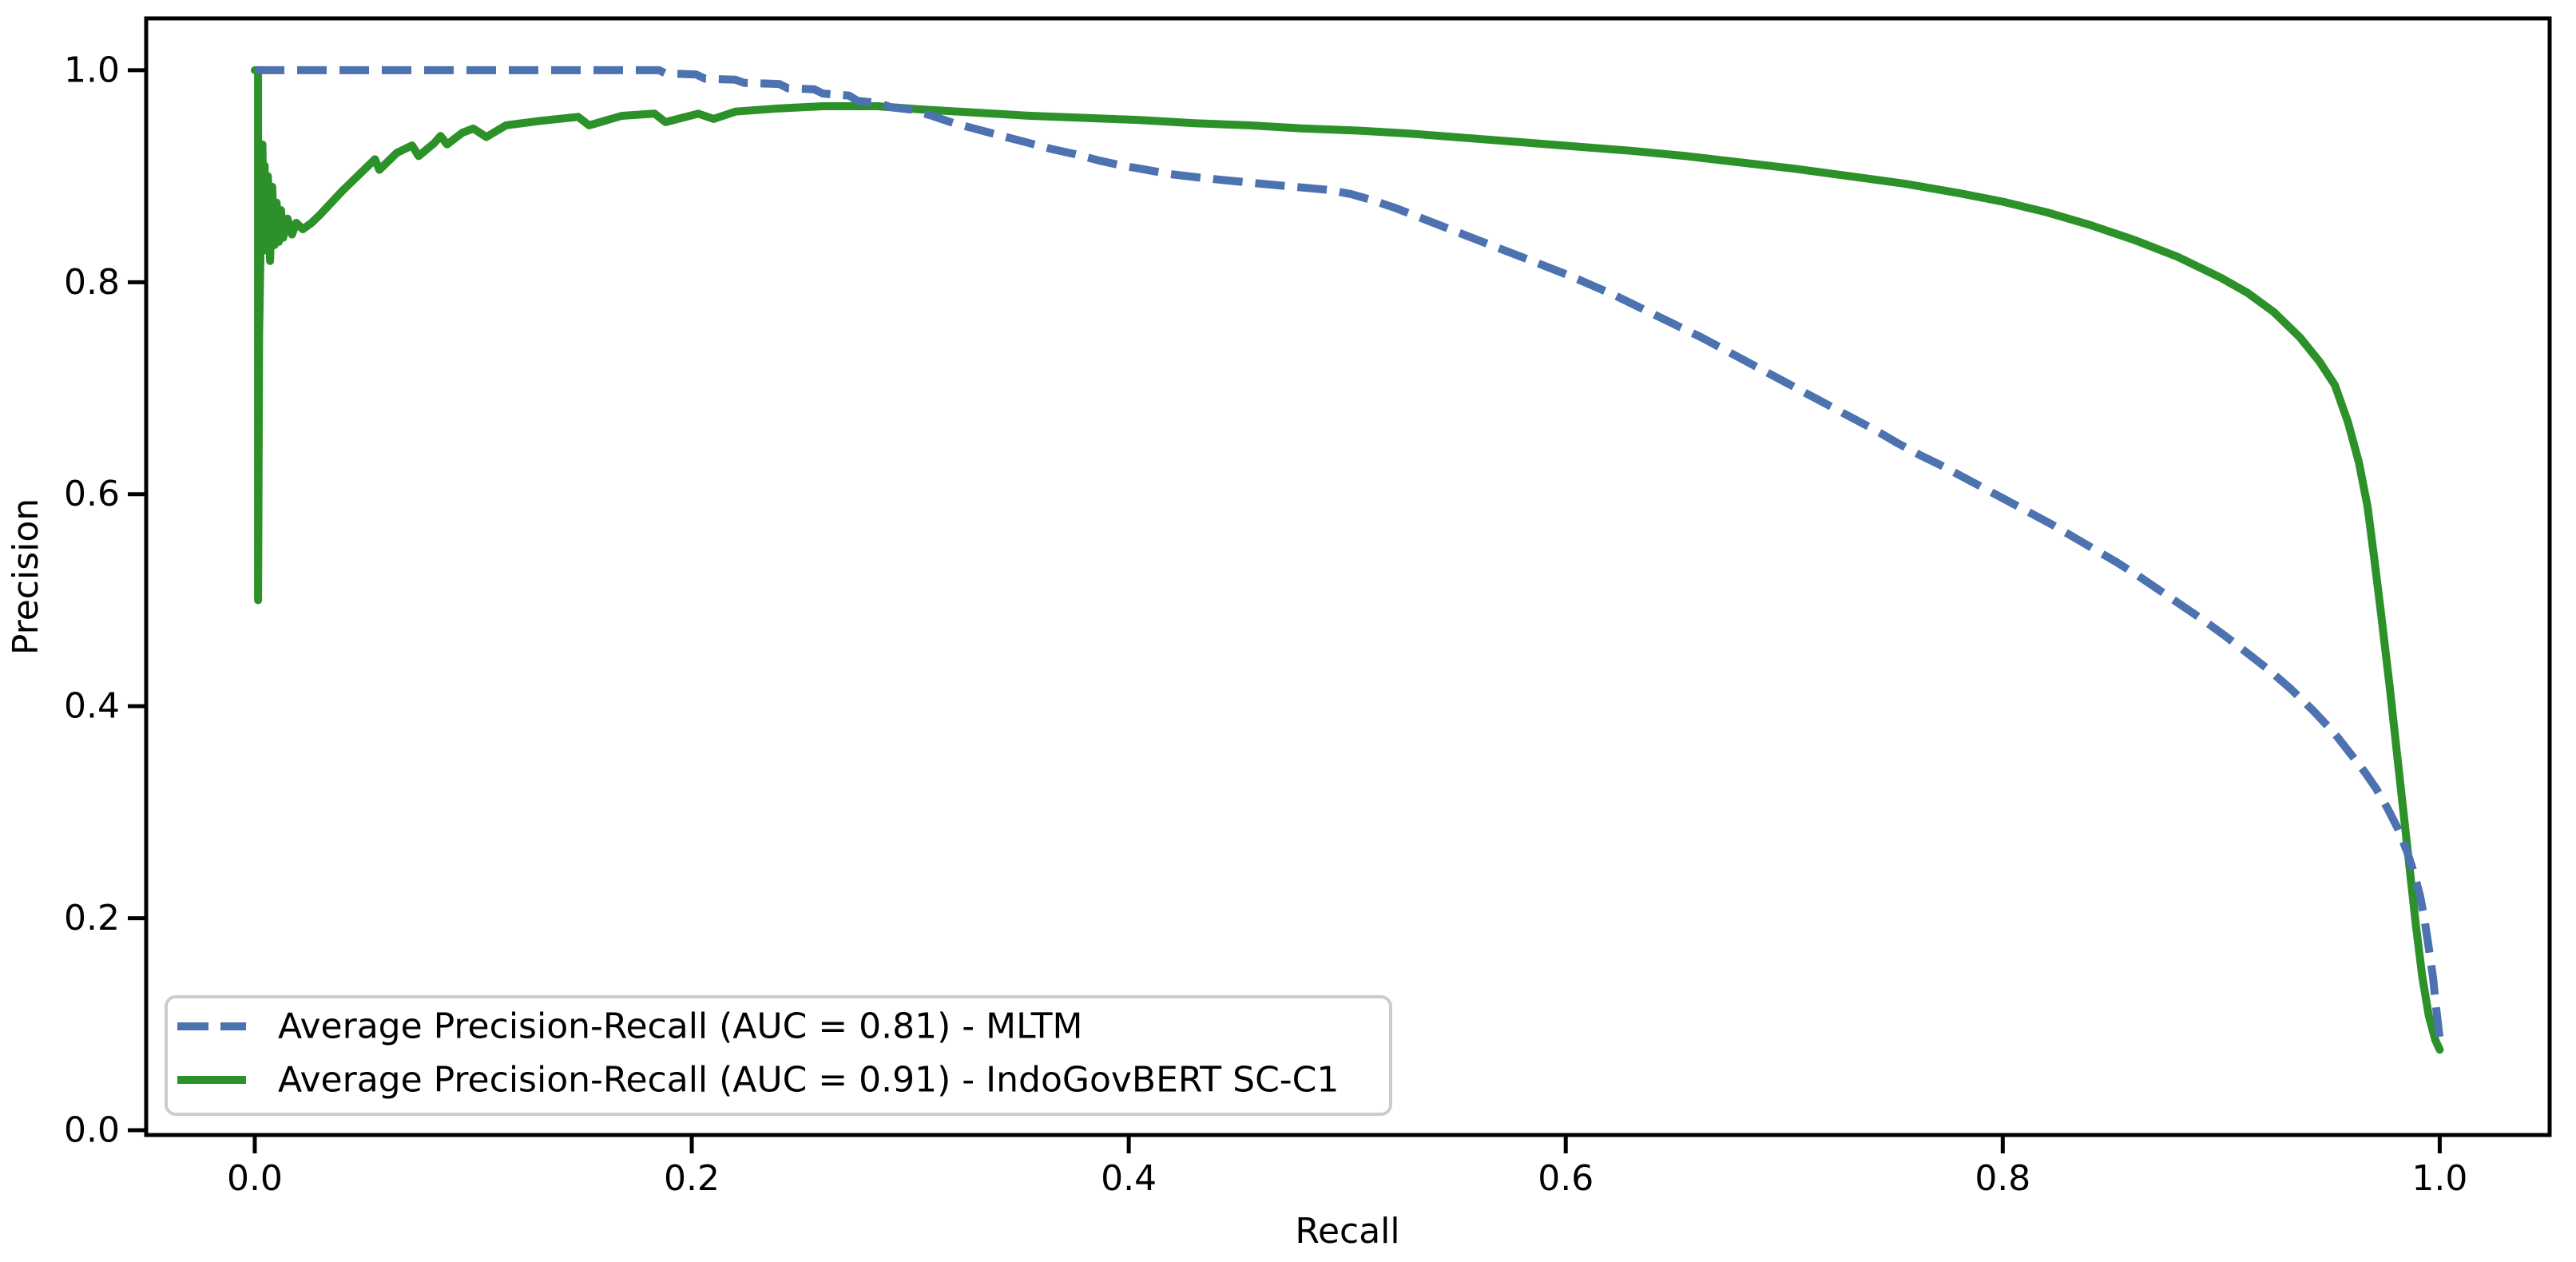  I want to click on x-tick-label: 0.4, so click(1129, 1178).